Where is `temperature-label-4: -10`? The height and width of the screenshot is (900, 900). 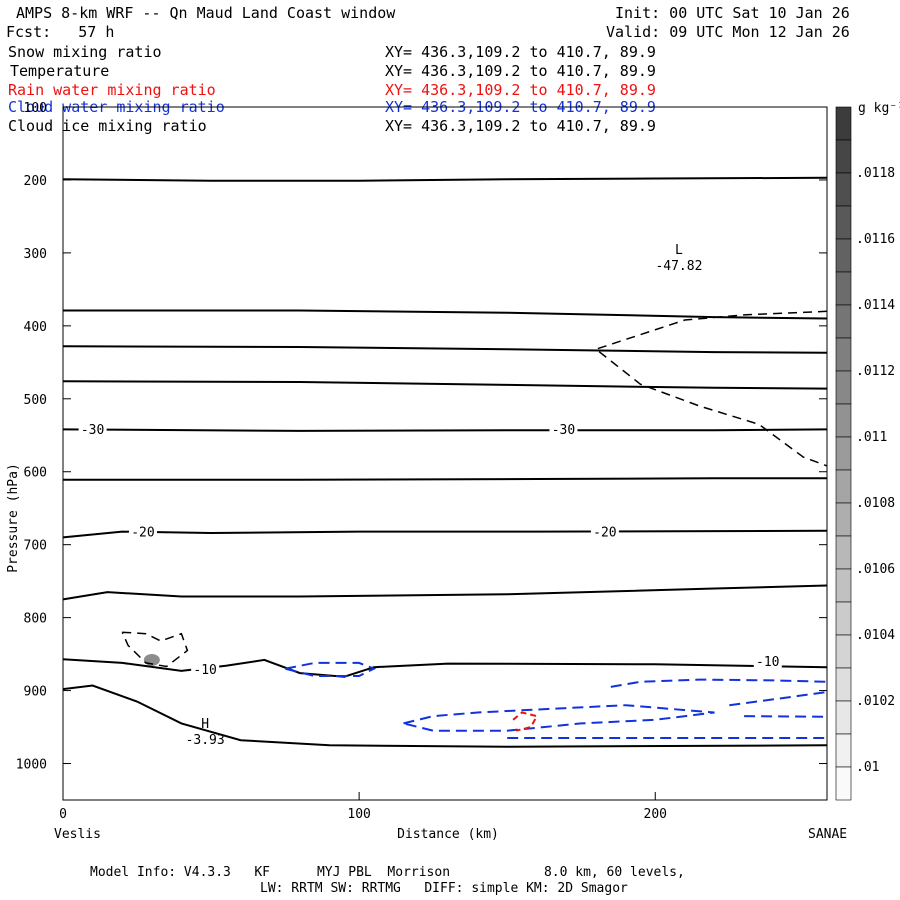
temperature-label-4: -10 is located at coordinates (204, 670).